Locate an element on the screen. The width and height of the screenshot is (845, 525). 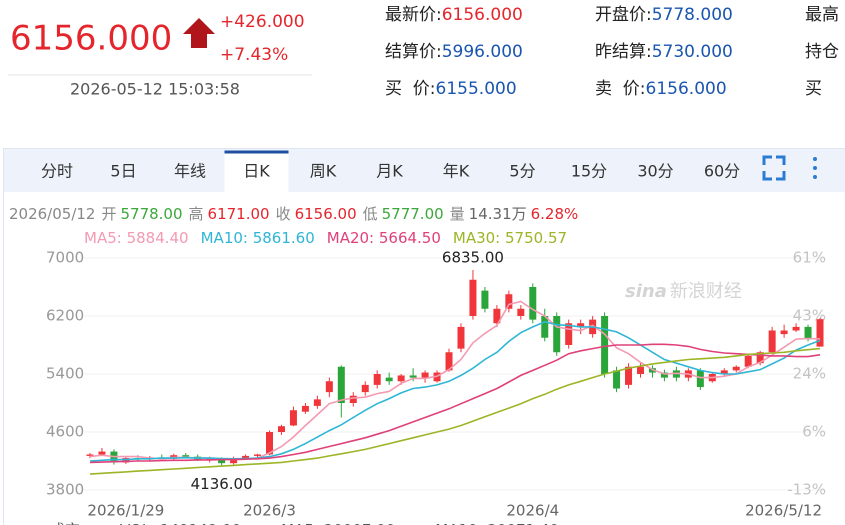
volume-field: VOL: 149149.00 is located at coordinates (180, 523).